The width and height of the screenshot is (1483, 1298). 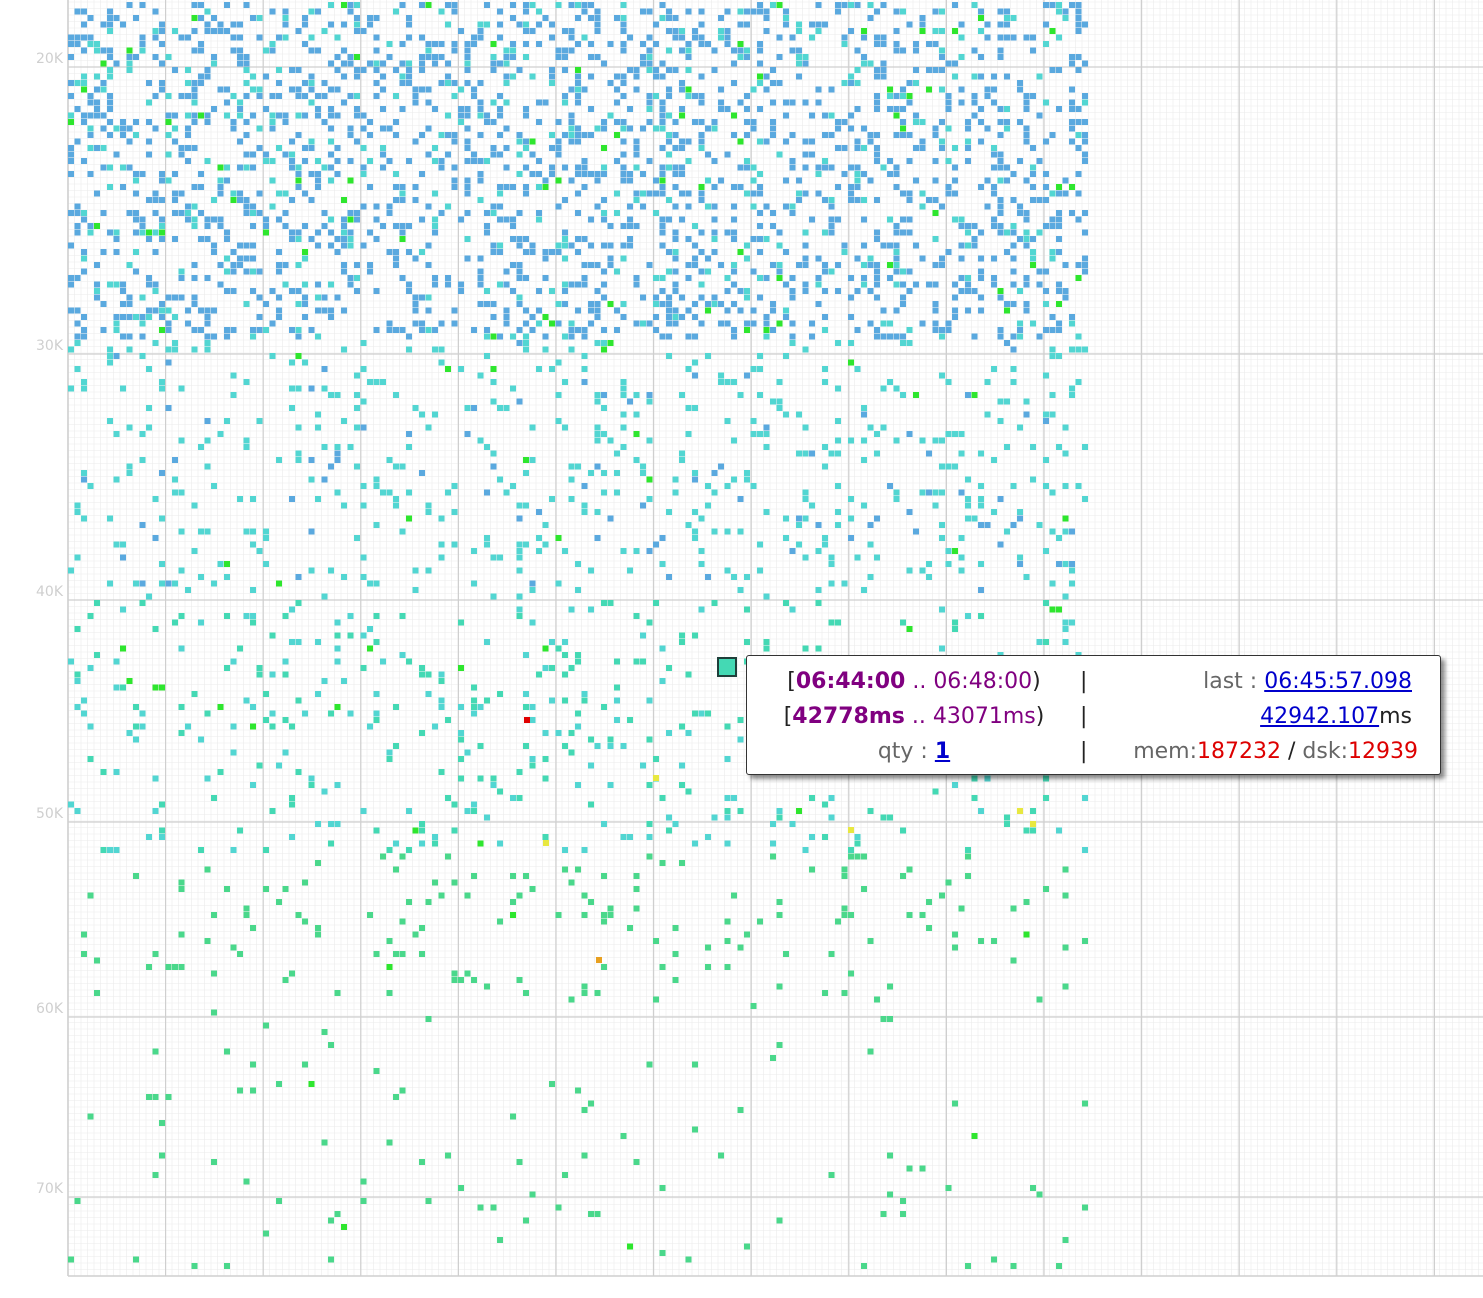 I want to click on duration-link: 42942.107, so click(x=1320, y=716).